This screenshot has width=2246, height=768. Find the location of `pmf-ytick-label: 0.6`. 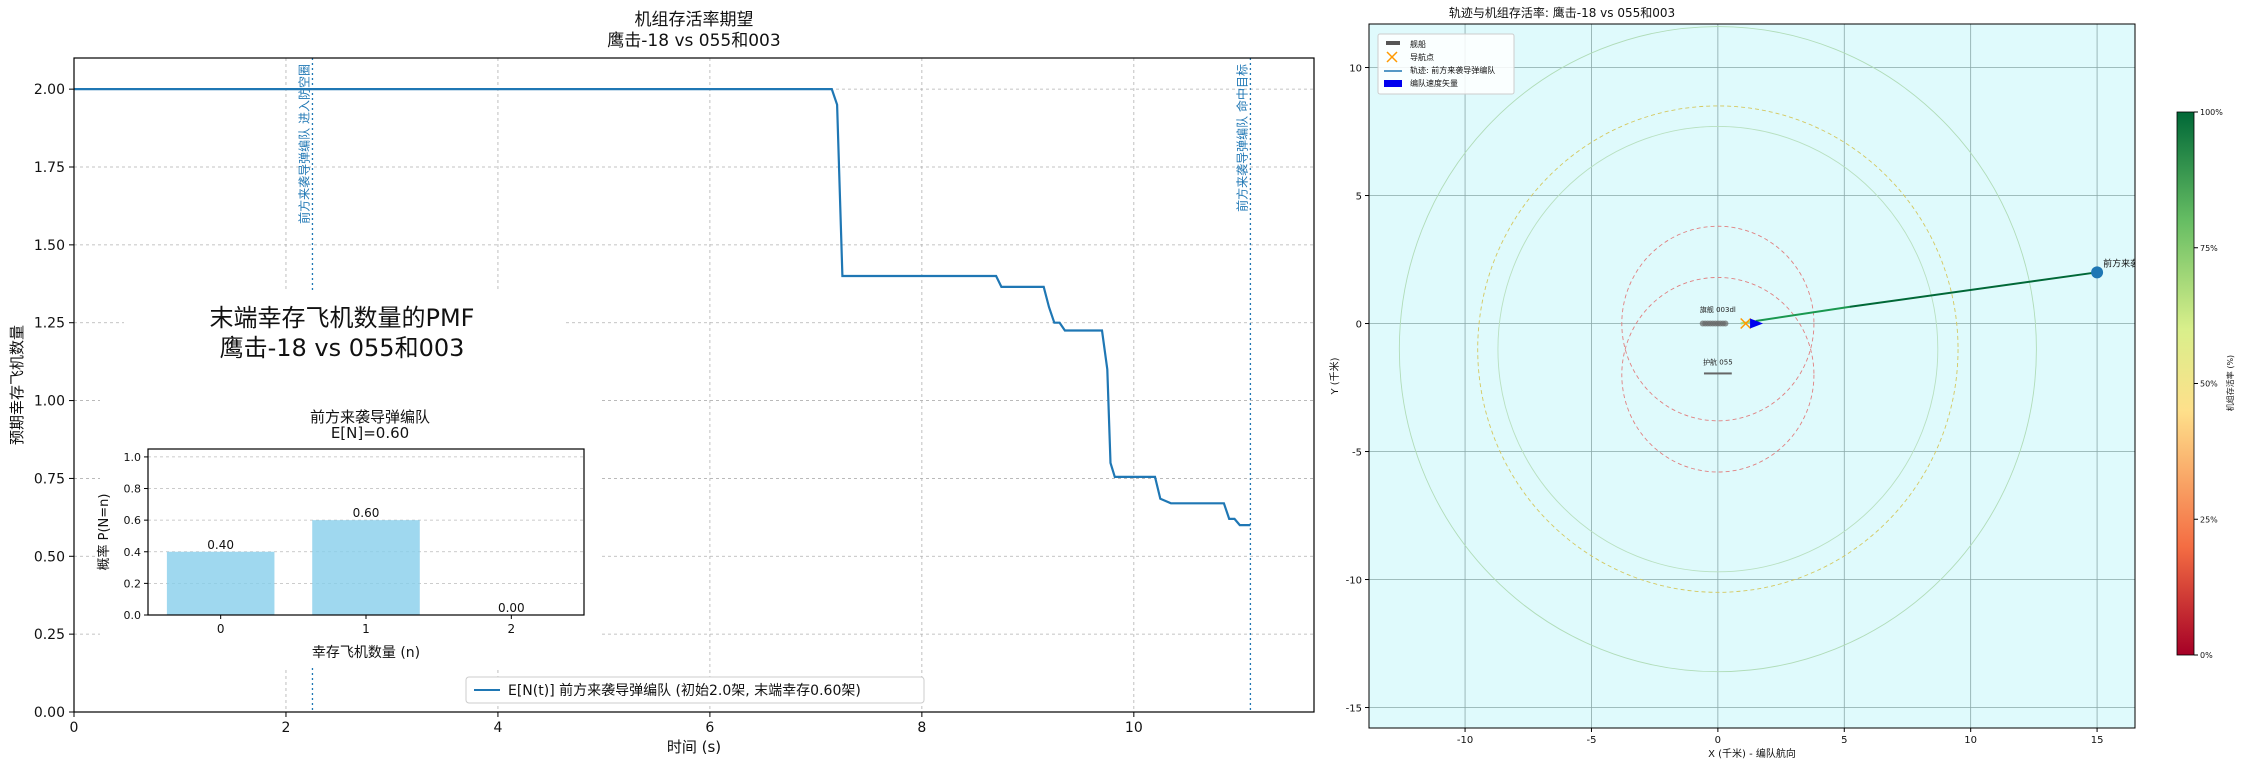

pmf-ytick-label: 0.6 is located at coordinates (133, 520).